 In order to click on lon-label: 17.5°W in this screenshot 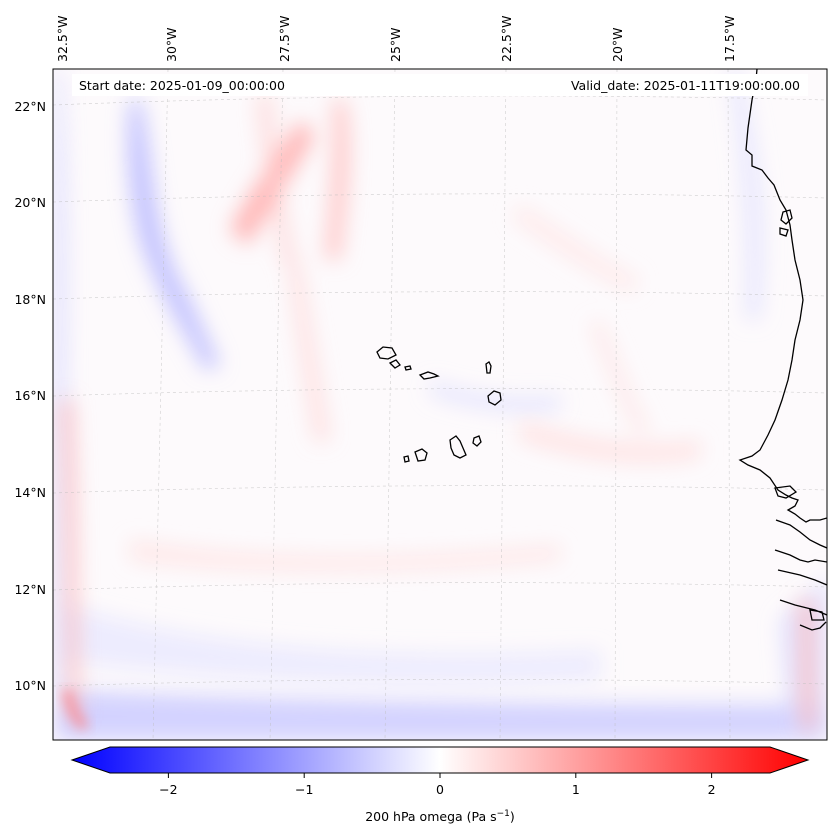, I will do `click(729, 39)`.